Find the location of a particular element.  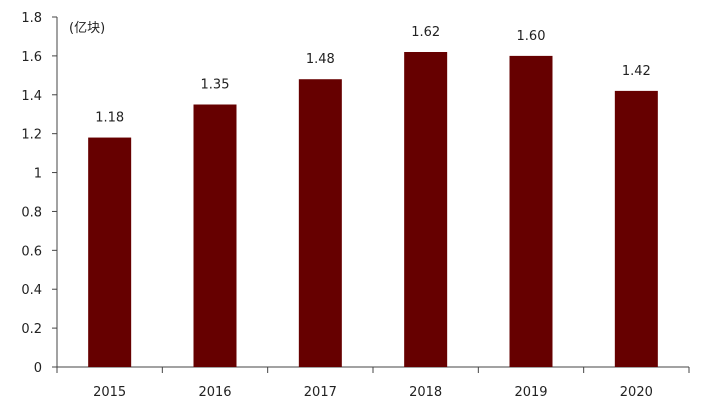

y-tick-label: 0.4 is located at coordinates (31, 290).